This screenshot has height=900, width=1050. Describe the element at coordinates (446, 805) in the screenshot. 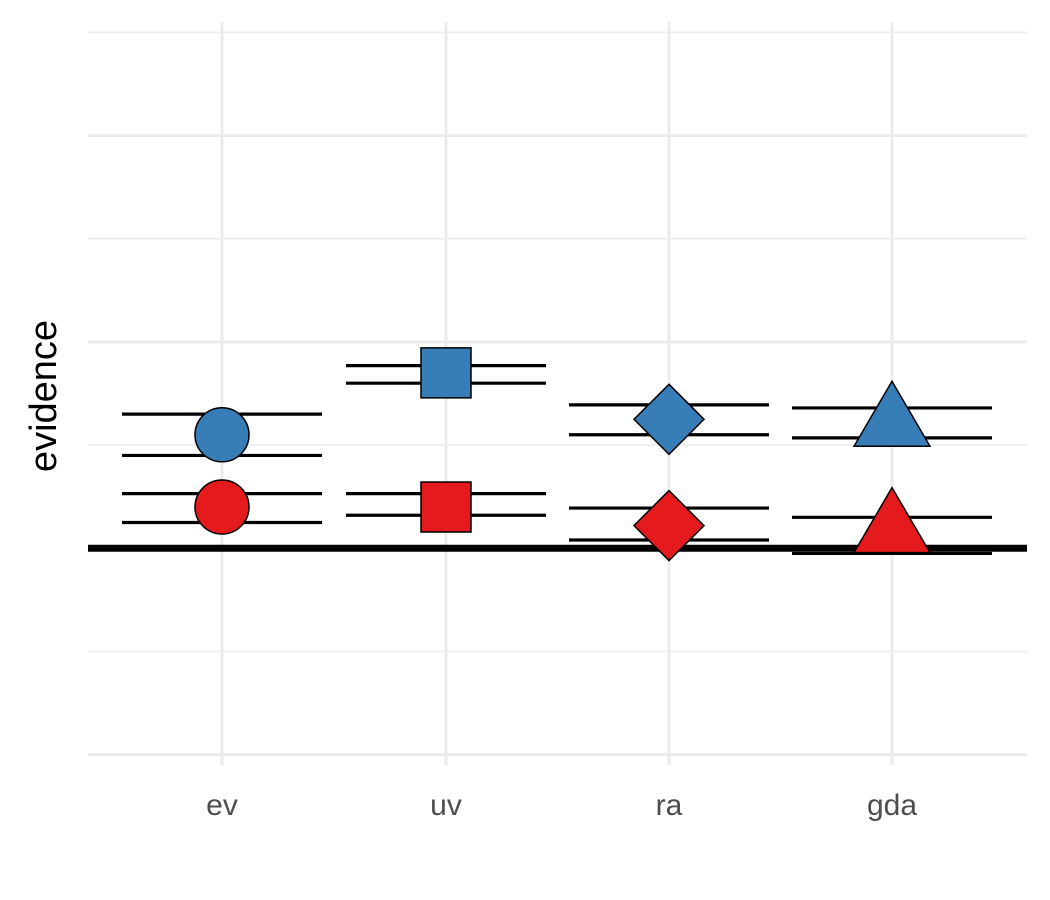

I see `x-tick-label-uv: uv` at that location.